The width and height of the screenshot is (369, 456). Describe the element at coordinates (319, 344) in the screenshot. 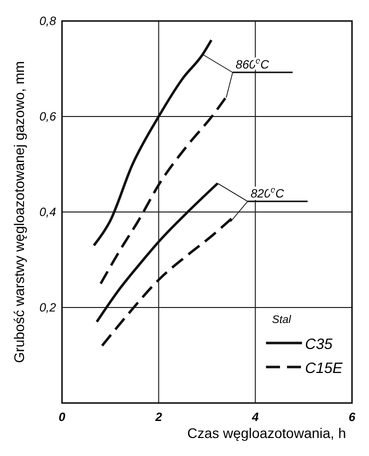

I see `legend-label: C35` at that location.